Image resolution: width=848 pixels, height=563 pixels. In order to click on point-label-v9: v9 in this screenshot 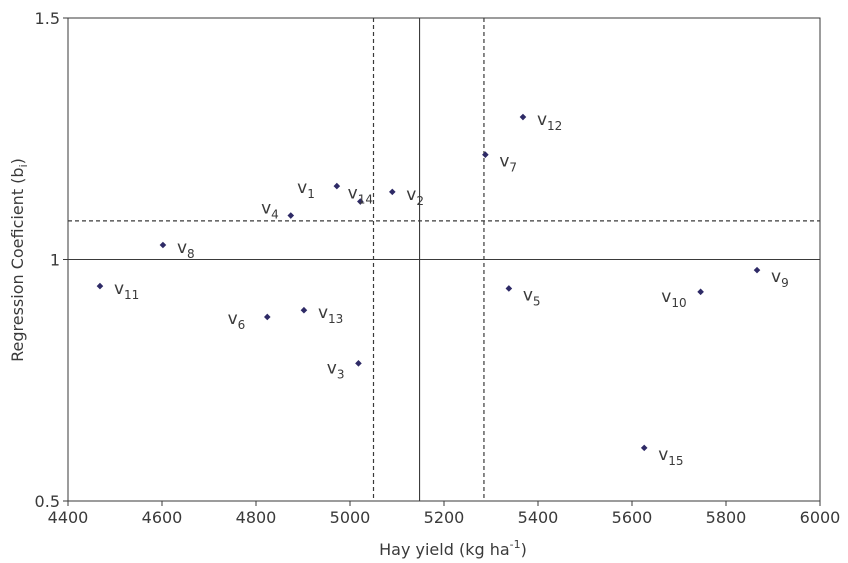, I will do `click(780, 278)`.